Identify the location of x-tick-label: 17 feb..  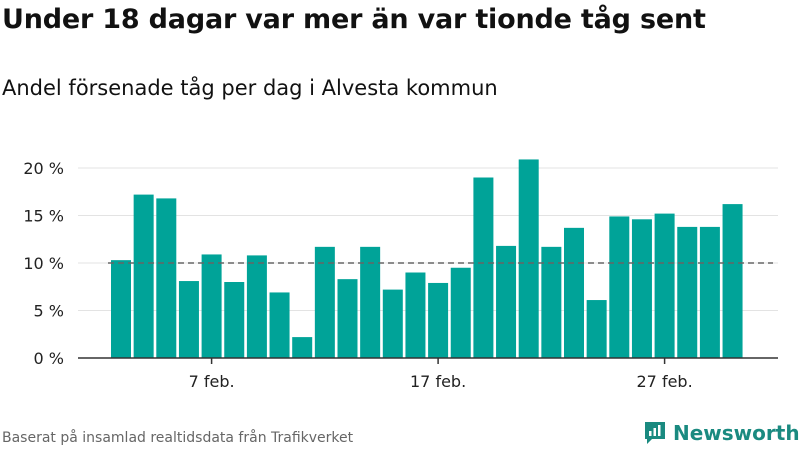
(438, 381).